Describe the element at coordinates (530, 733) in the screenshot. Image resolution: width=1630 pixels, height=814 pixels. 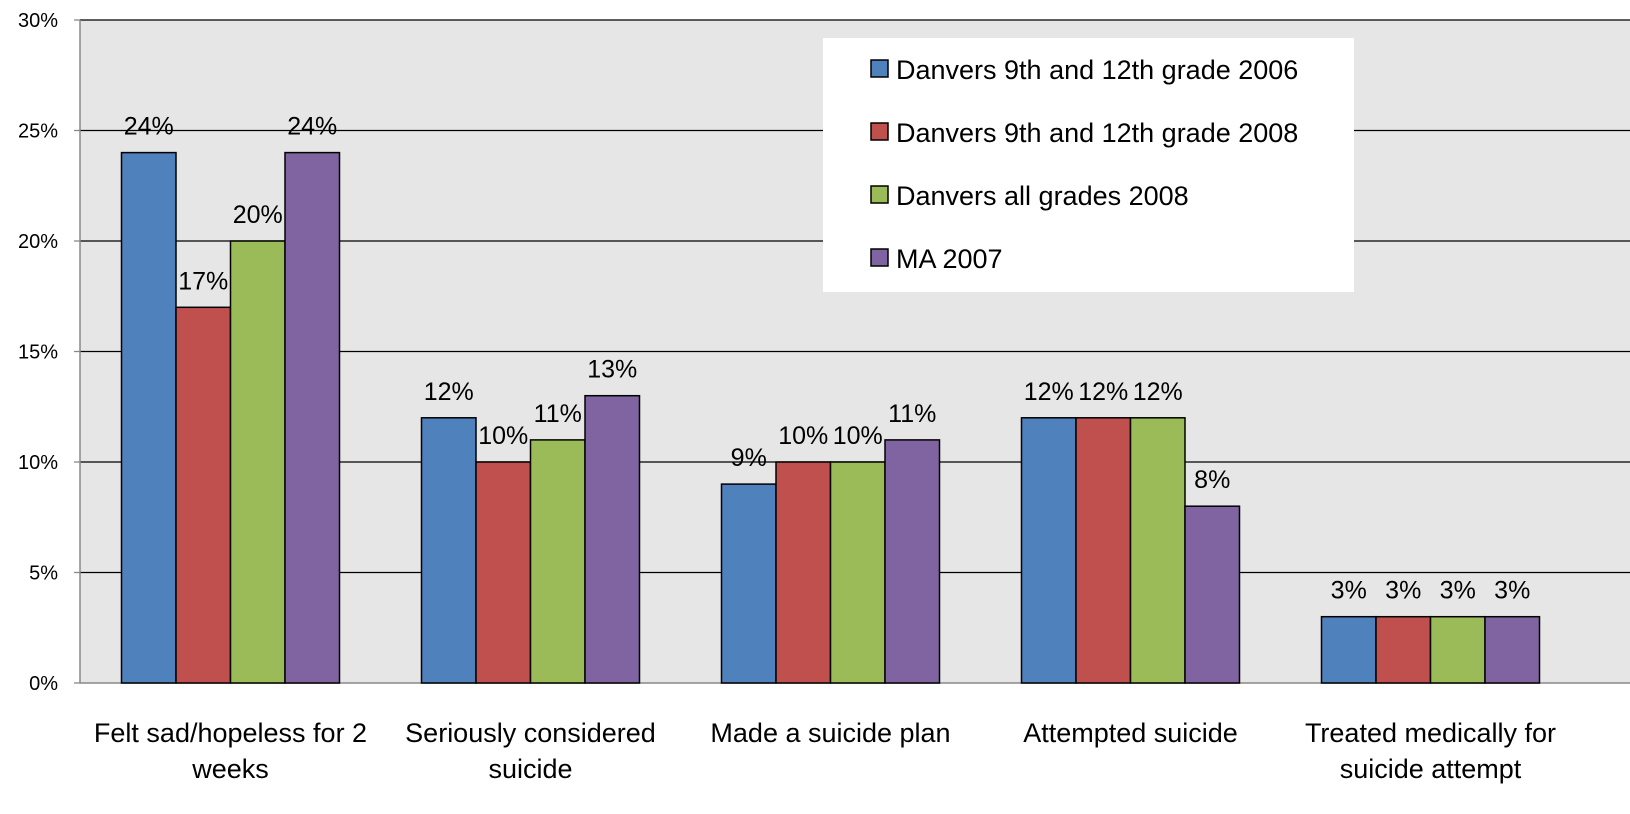
I see `x-tick-label: Seriously considered` at that location.